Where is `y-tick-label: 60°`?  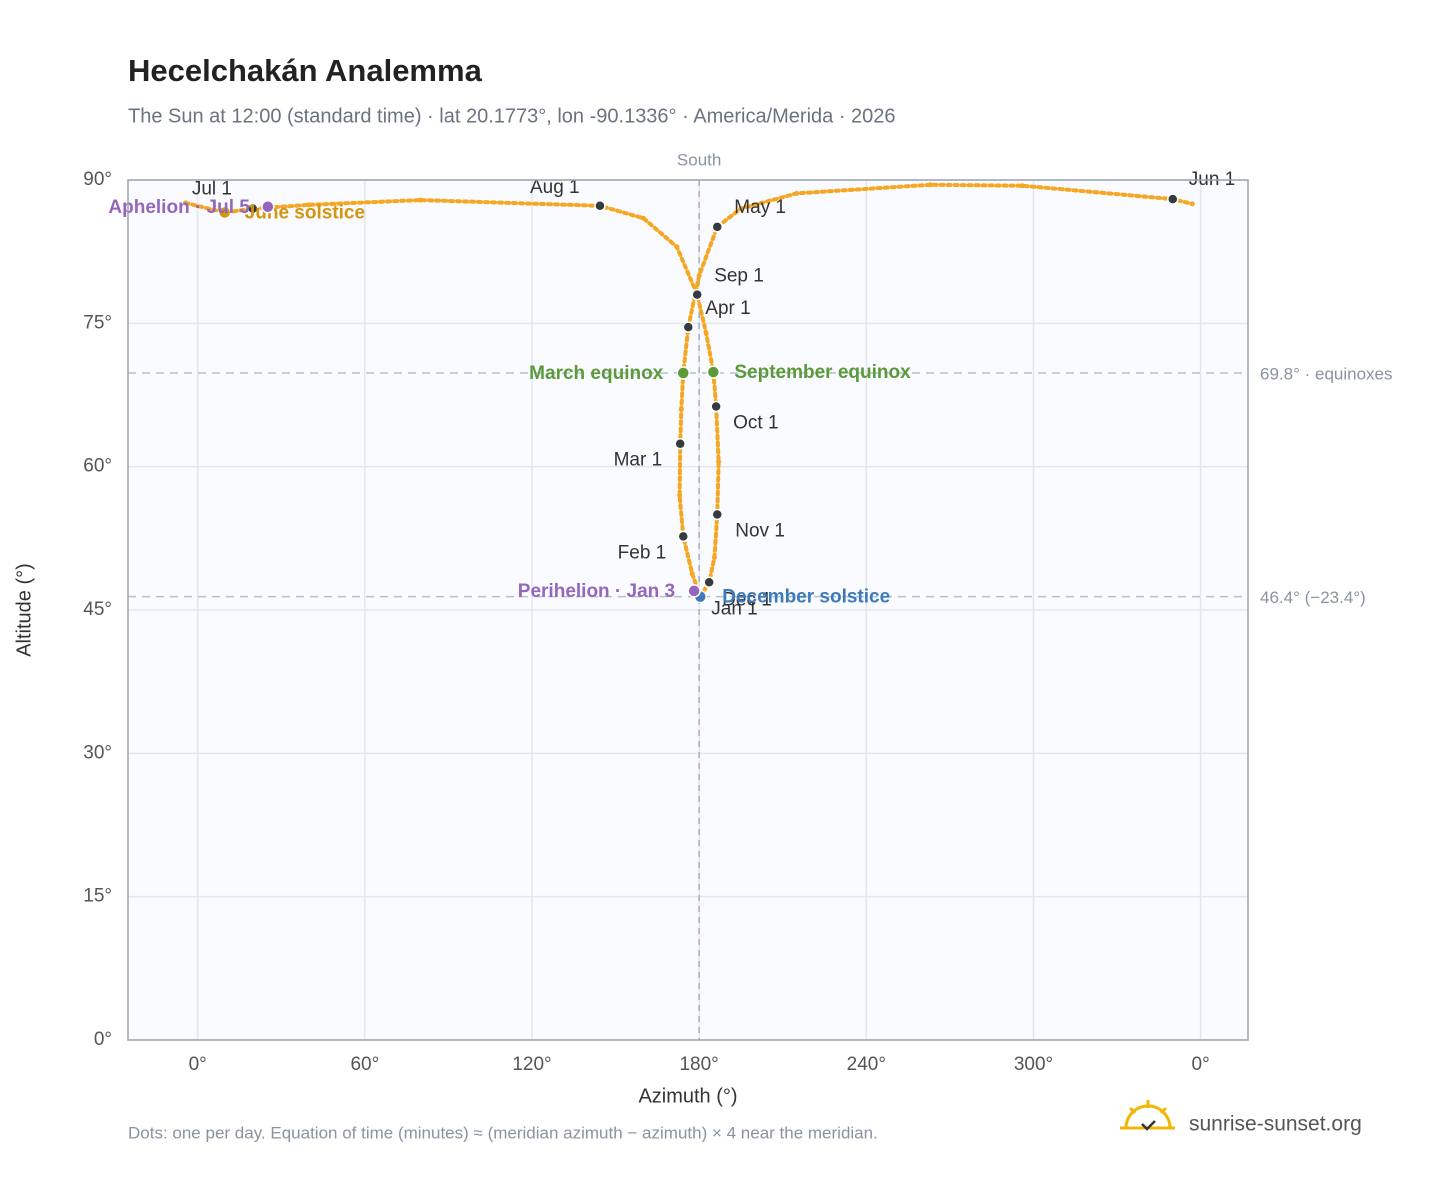
y-tick-label: 60° is located at coordinates (97, 466).